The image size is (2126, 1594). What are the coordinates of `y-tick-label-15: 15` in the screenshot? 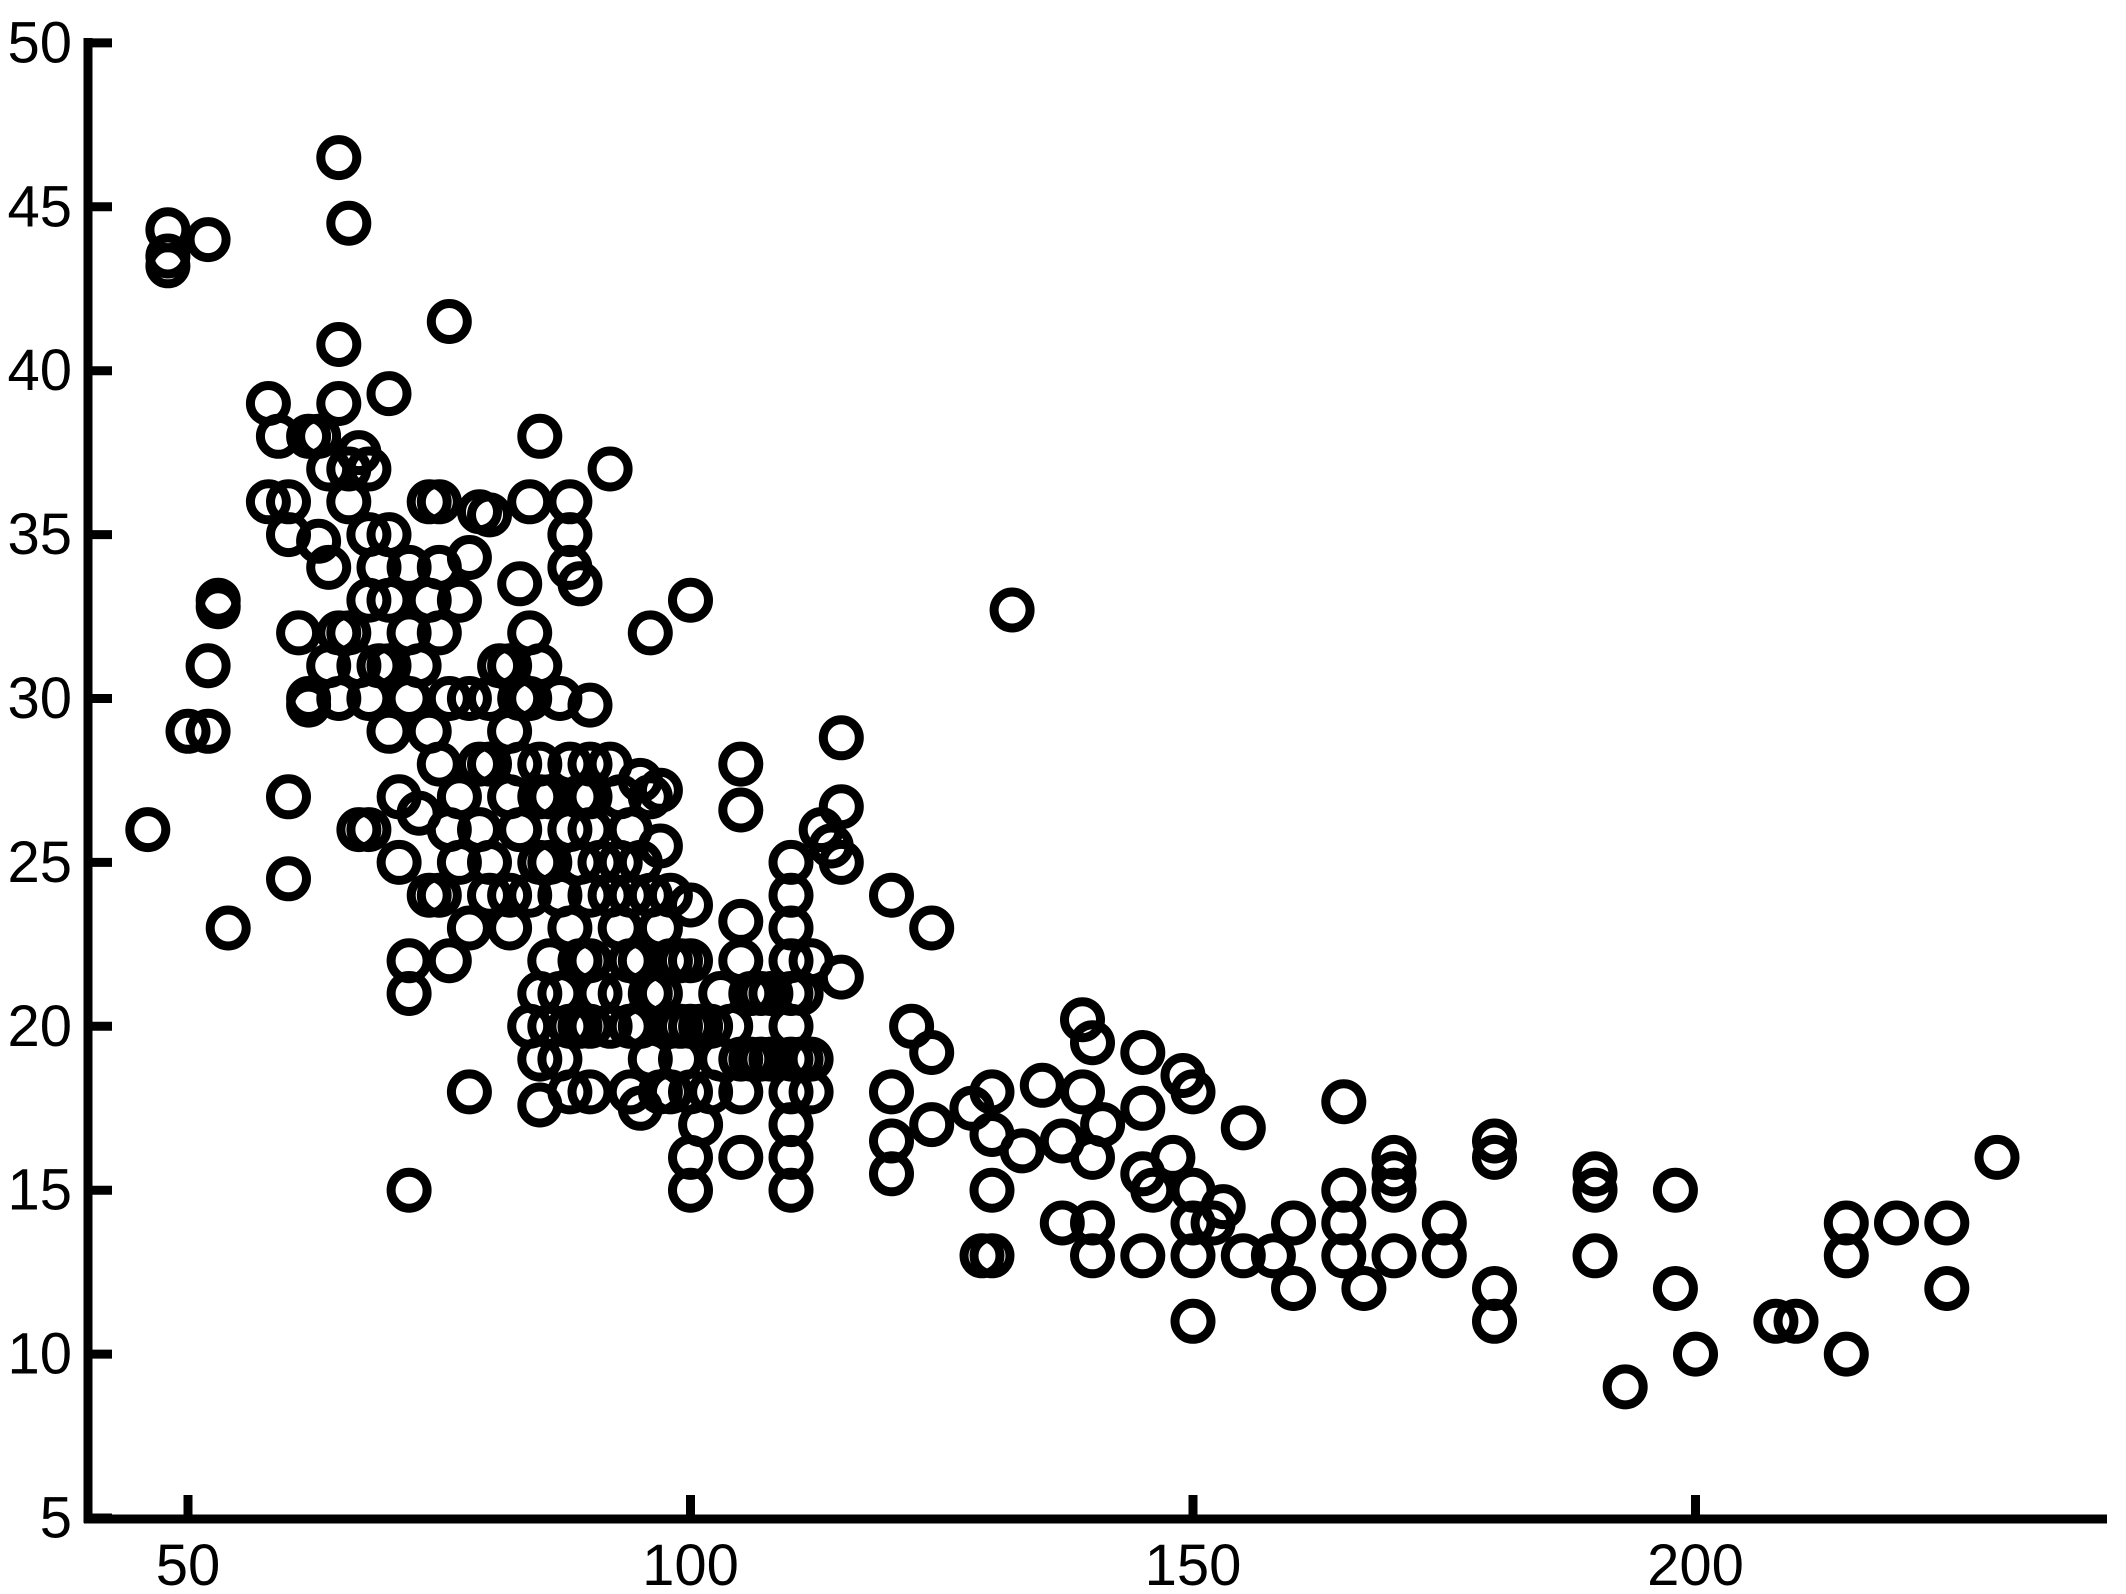 It's located at (39, 1190).